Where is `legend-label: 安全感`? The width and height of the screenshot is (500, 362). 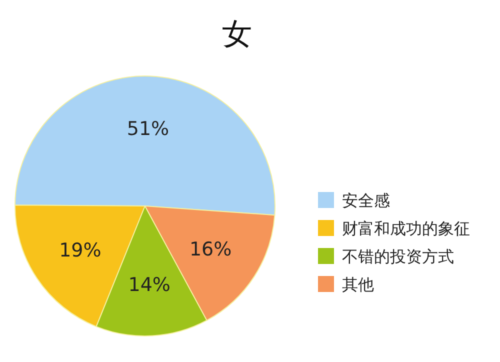
legend-label: 安全感 is located at coordinates (366, 200).